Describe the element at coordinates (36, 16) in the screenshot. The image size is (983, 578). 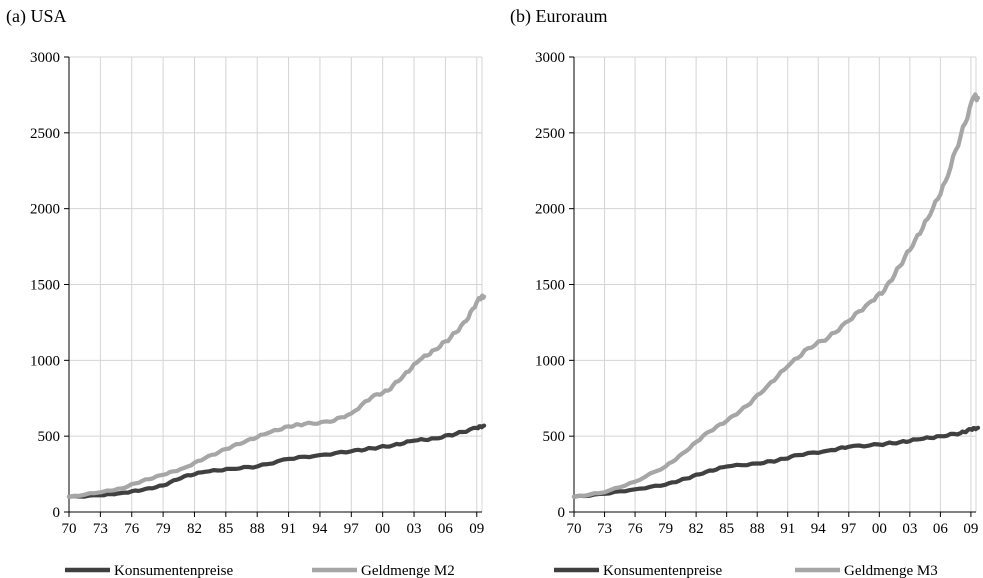
I see `chart-title: (a) USA` at that location.